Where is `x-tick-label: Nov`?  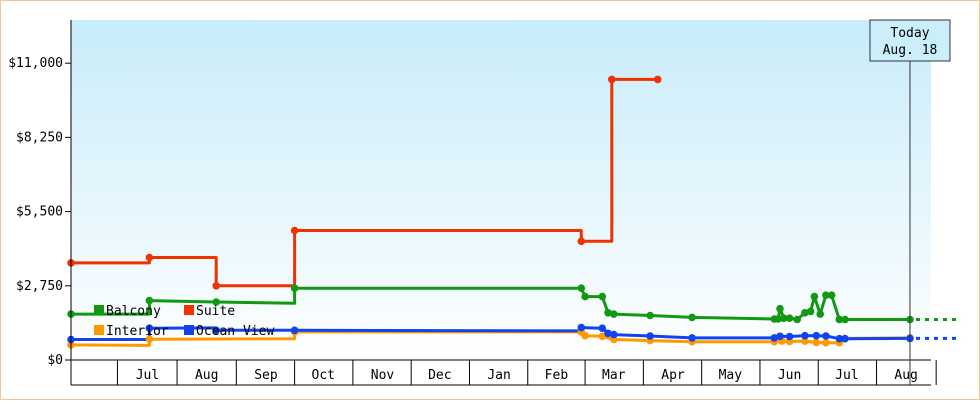
x-tick-label: Nov is located at coordinates (383, 375).